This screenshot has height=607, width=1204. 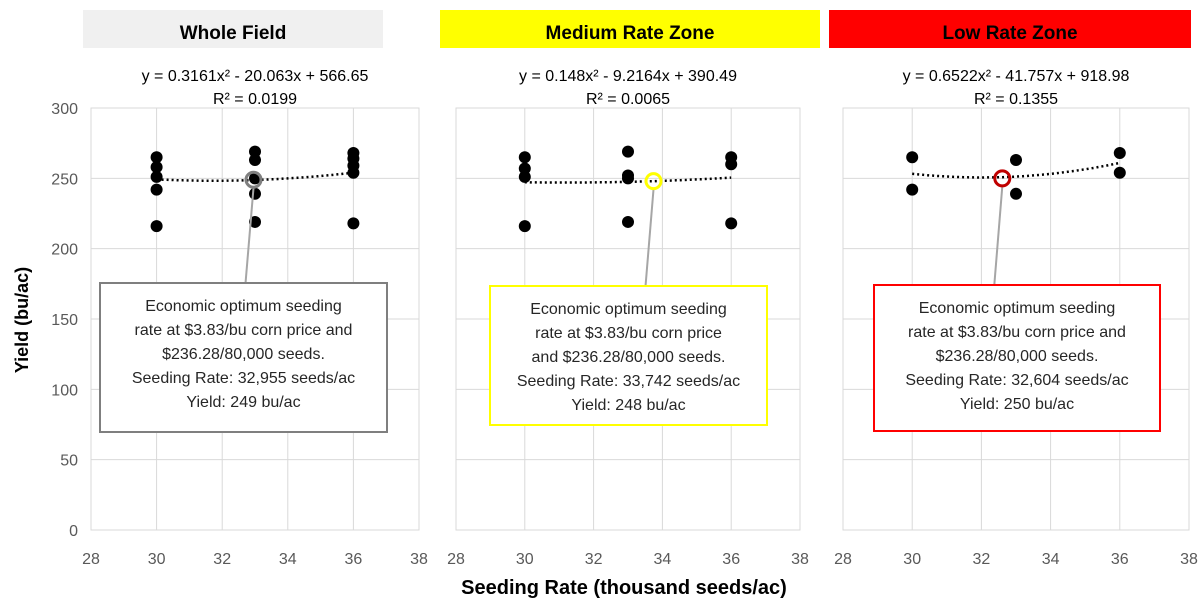 What do you see at coordinates (64, 109) in the screenshot?
I see `y-tick-label: 300` at bounding box center [64, 109].